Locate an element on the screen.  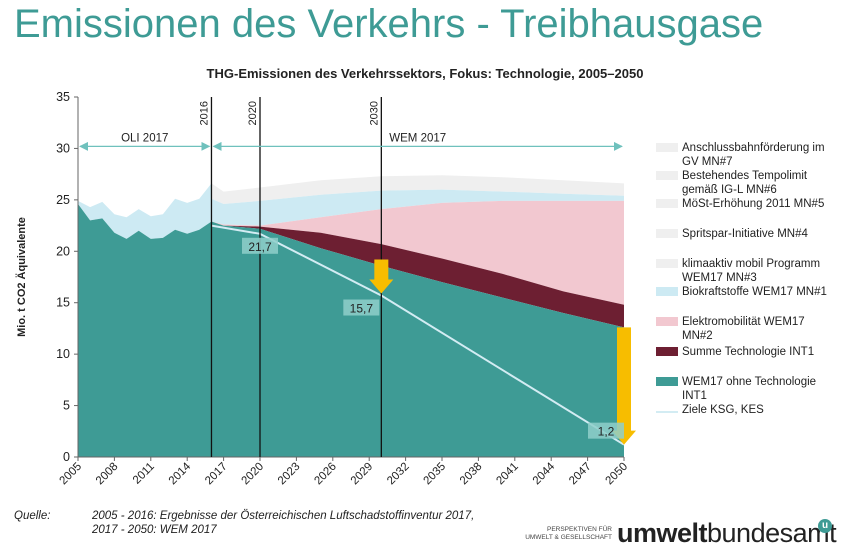
historic-emissions-area is located at coordinates (145, 330).